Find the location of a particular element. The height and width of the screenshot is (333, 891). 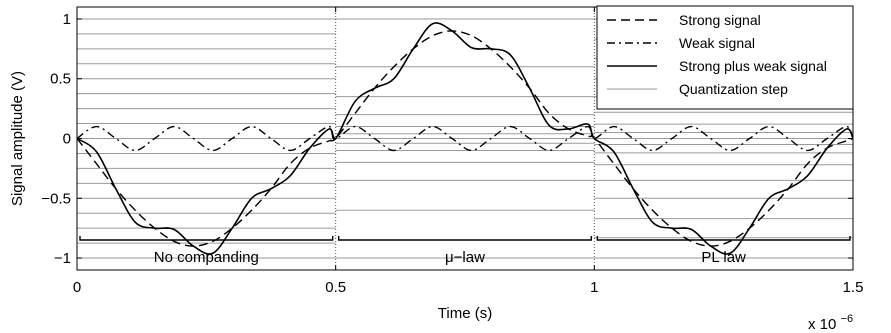

segment-brackets: No companding μ−law PL law is located at coordinates (465, 251).